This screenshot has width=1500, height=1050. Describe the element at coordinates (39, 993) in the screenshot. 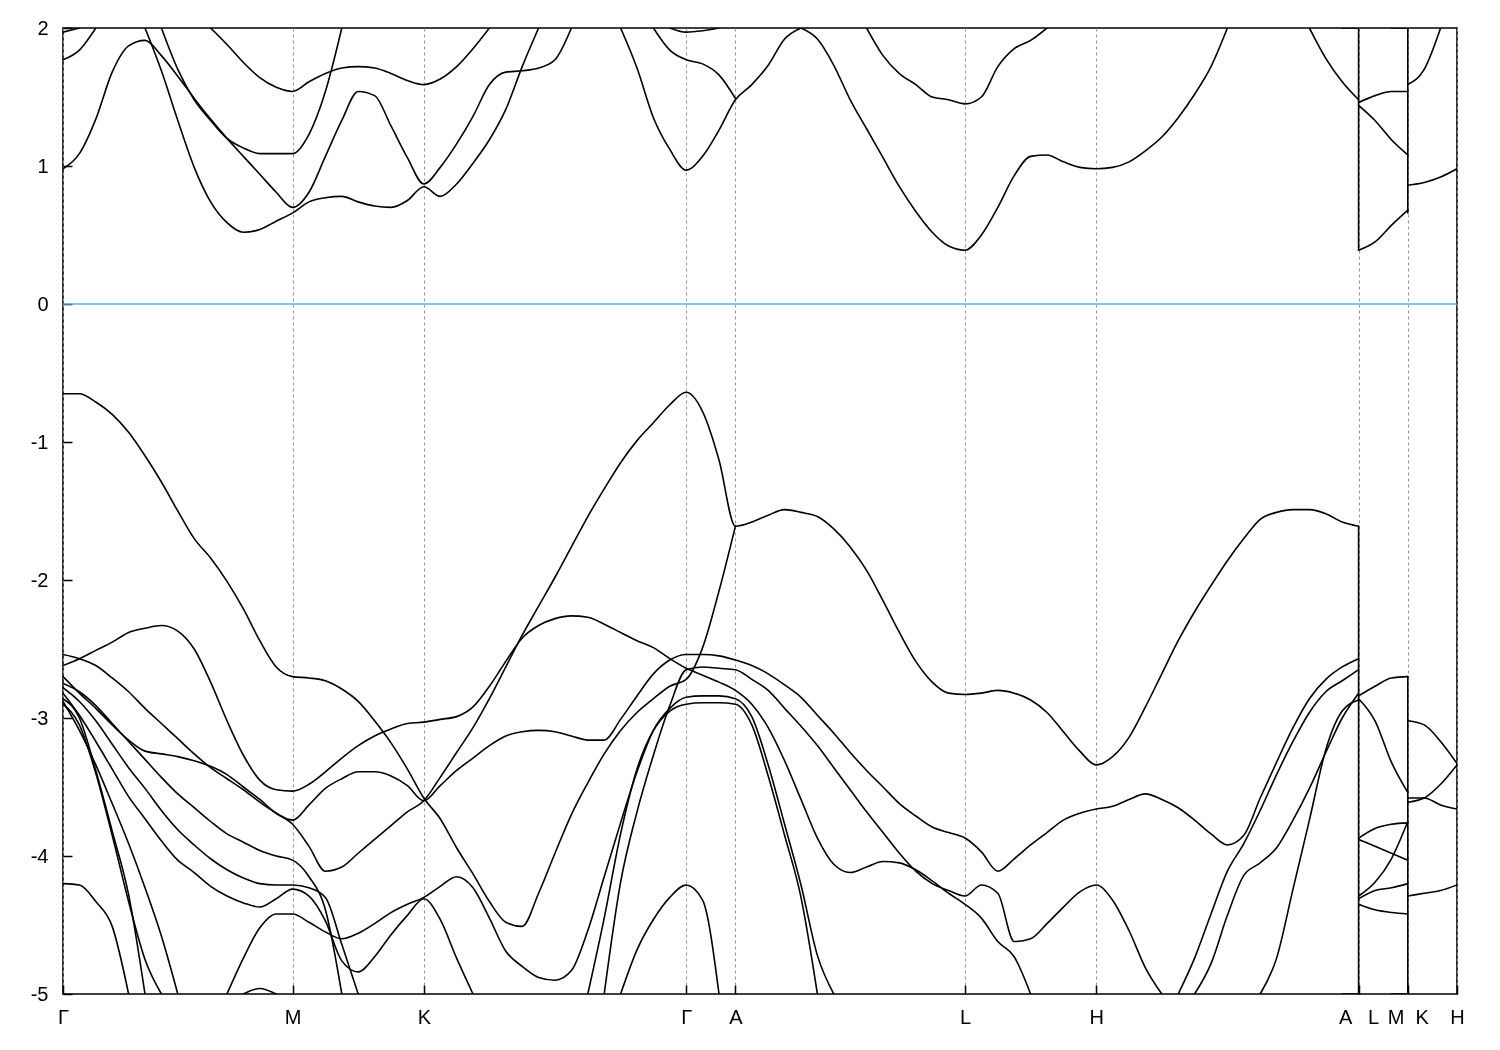

I see `y-tick-label: -5` at that location.